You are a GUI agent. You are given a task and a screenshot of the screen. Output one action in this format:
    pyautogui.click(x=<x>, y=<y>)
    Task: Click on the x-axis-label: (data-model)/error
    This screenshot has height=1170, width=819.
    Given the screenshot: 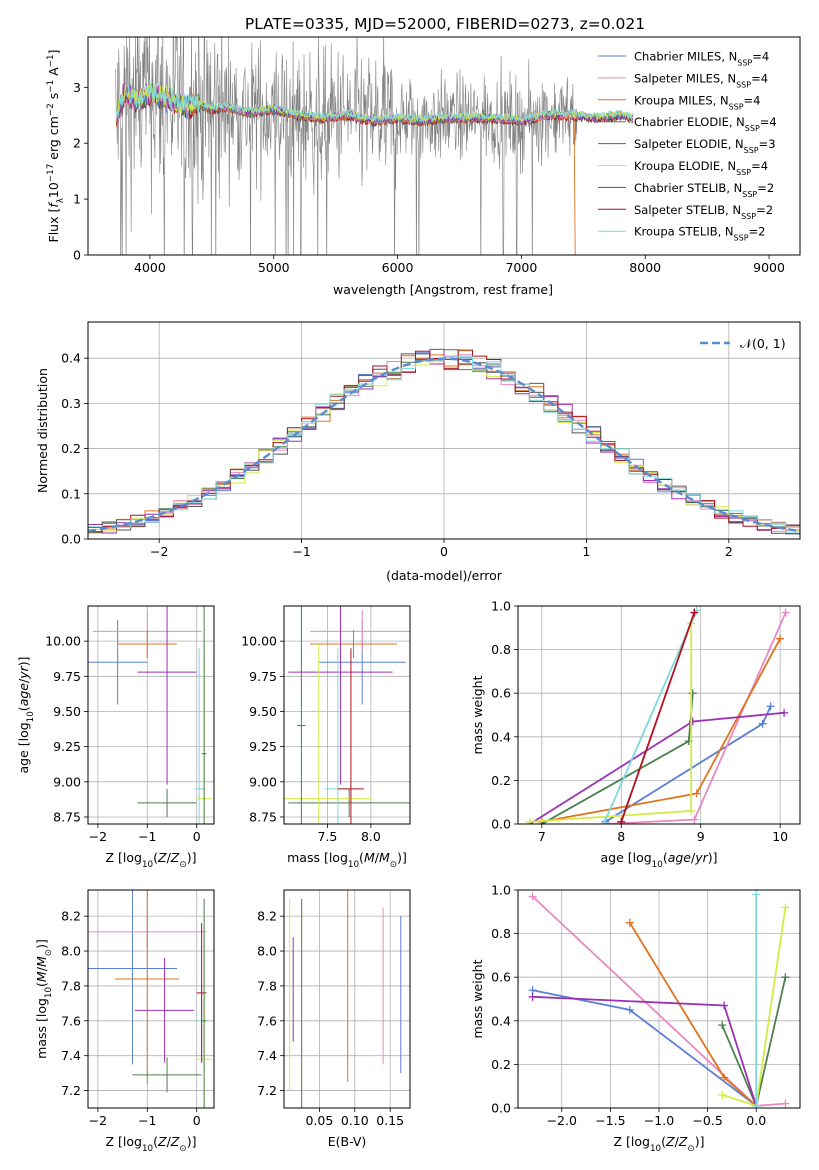 What is the action you would take?
    pyautogui.click(x=444, y=575)
    